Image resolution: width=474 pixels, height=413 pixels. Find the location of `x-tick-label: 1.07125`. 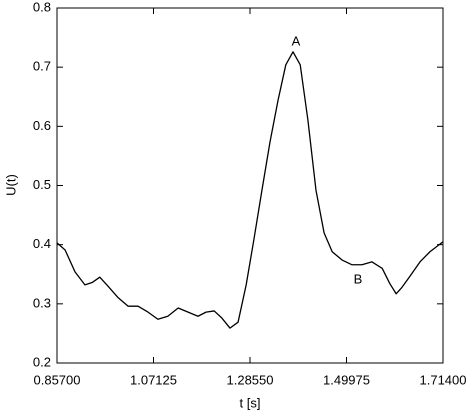

x-tick-label: 1.07125 is located at coordinates (153, 379).